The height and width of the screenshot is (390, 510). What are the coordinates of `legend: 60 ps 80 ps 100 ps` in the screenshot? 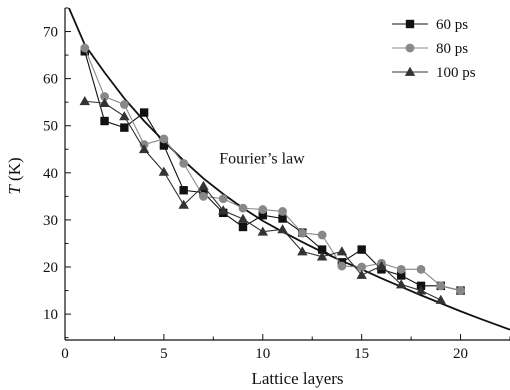 It's located at (434, 49).